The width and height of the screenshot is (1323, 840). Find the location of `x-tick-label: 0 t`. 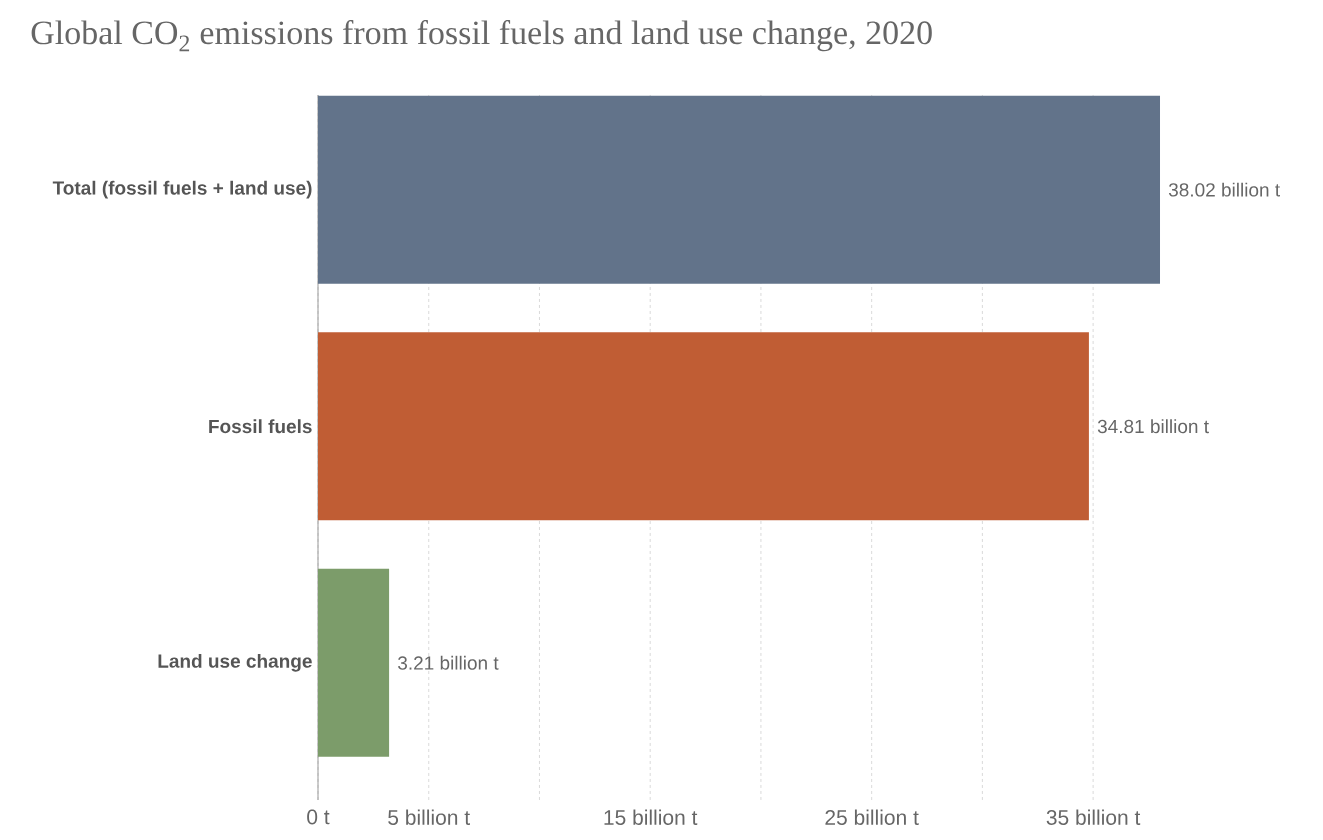

x-tick-label: 0 t is located at coordinates (318, 817).